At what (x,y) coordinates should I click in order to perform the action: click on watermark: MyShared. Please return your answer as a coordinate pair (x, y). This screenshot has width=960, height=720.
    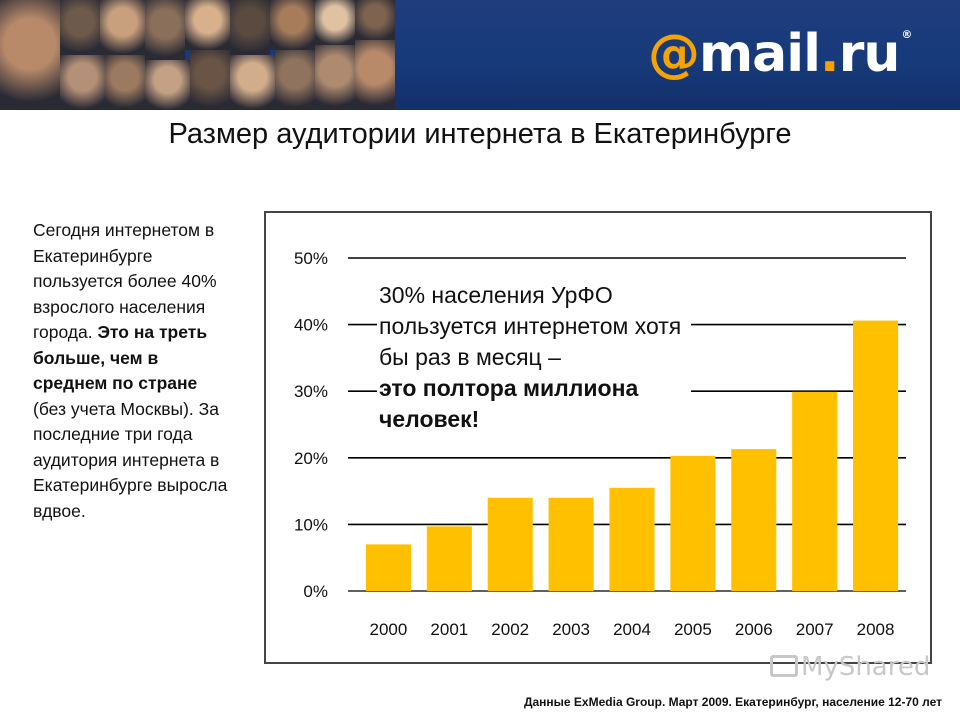
    Looking at the image, I should click on (850, 667).